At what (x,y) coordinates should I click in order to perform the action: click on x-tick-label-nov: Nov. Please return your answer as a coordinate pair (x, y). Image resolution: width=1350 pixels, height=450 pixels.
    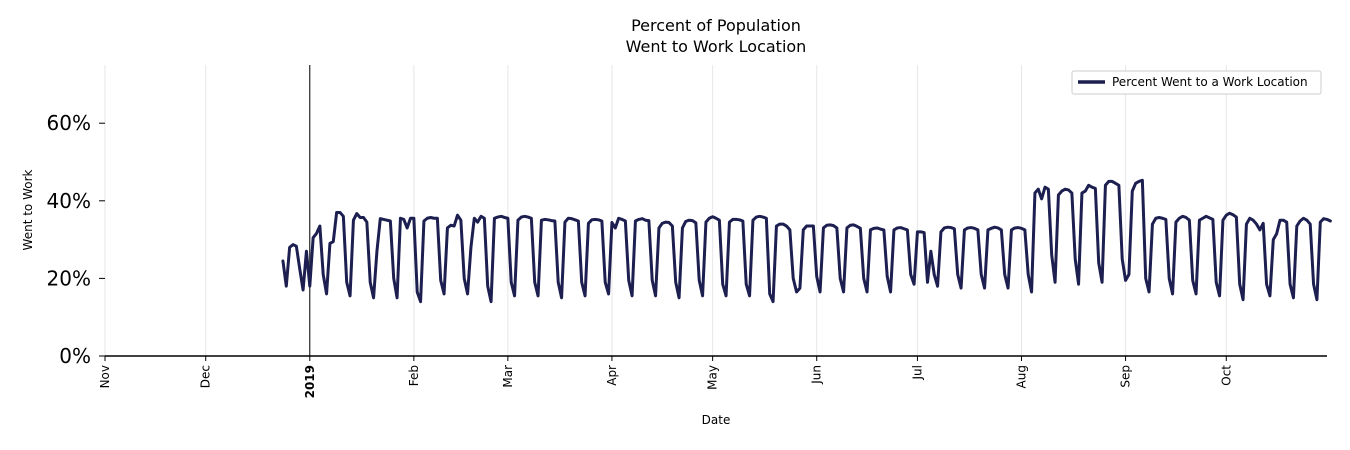
    Looking at the image, I should click on (105, 376).